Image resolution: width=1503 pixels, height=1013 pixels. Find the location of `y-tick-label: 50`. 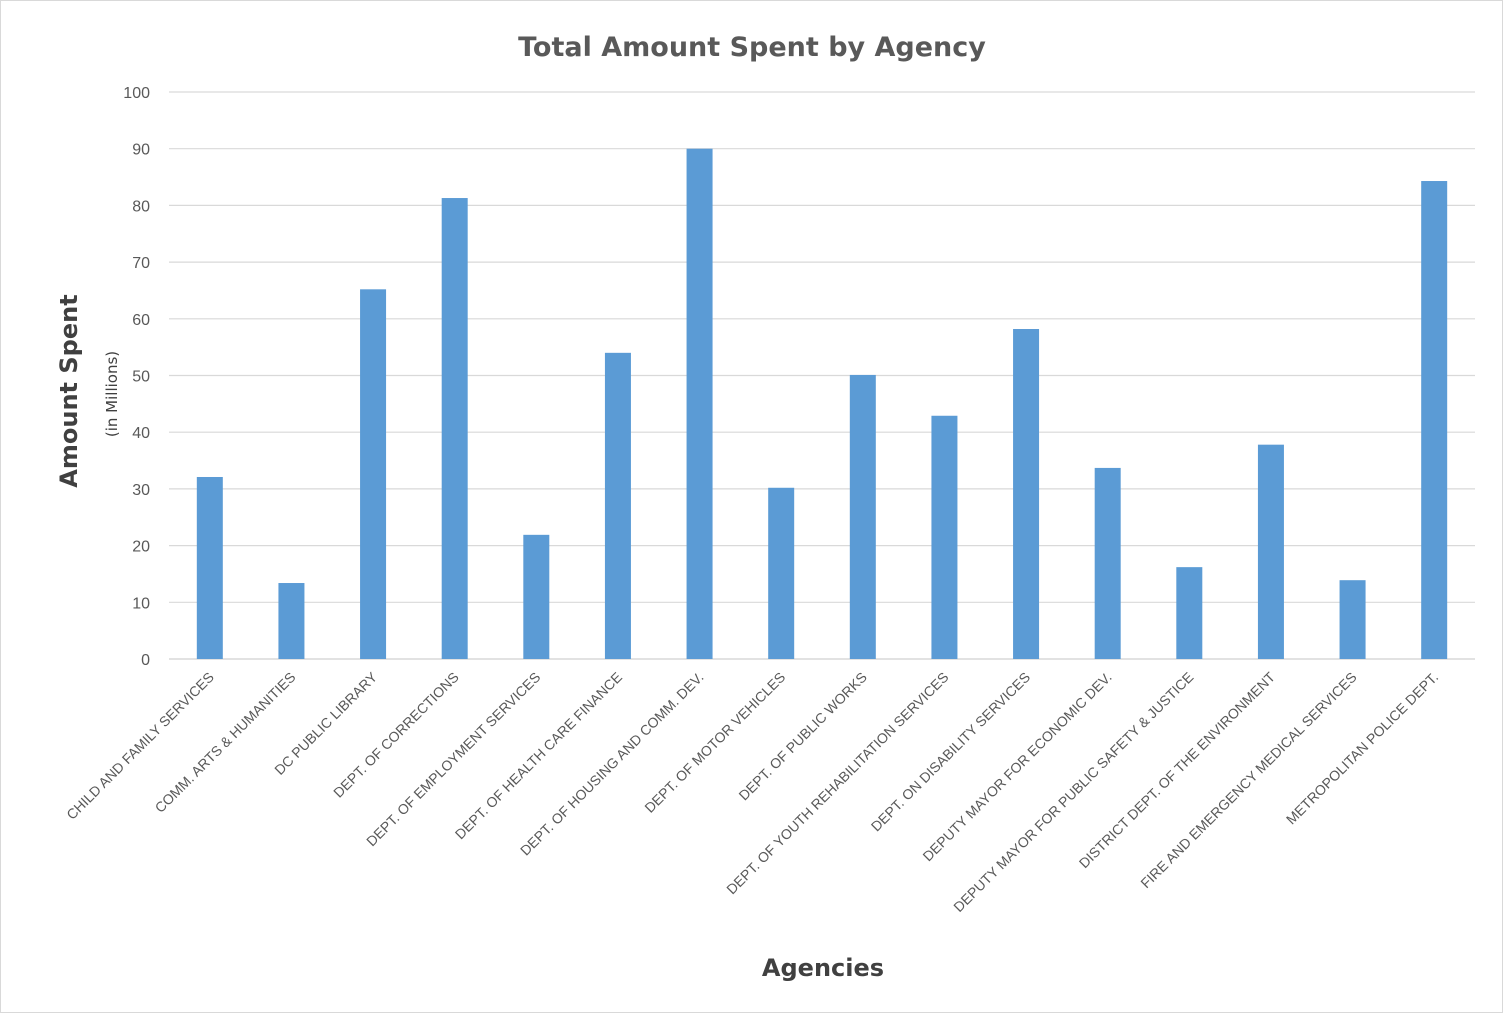

y-tick-label: 50 is located at coordinates (141, 377).